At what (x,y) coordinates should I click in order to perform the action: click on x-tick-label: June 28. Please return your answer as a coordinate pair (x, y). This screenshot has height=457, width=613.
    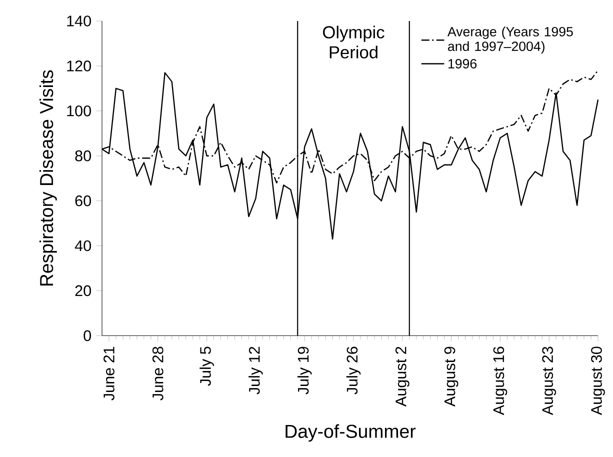
    Looking at the image, I should click on (158, 373).